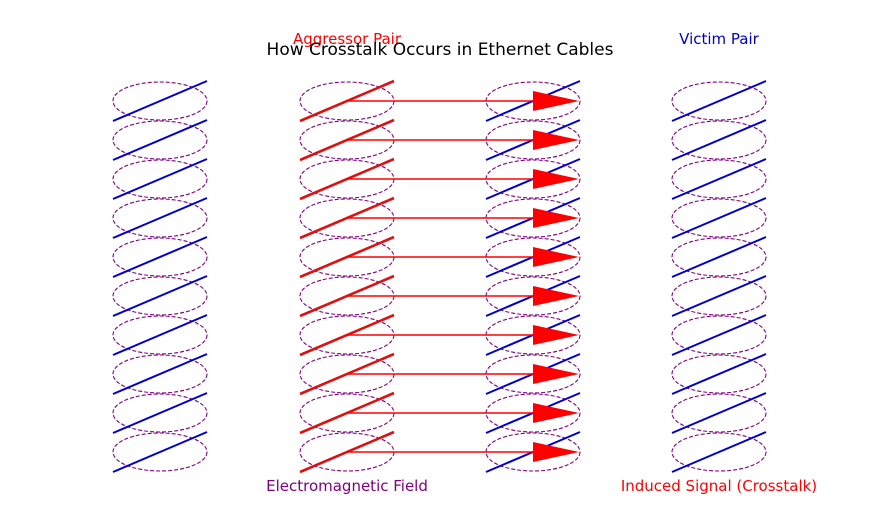 The height and width of the screenshot is (525, 883). Describe the element at coordinates (719, 39) in the screenshot. I see `victim-pair-label: Victim Pair` at that location.